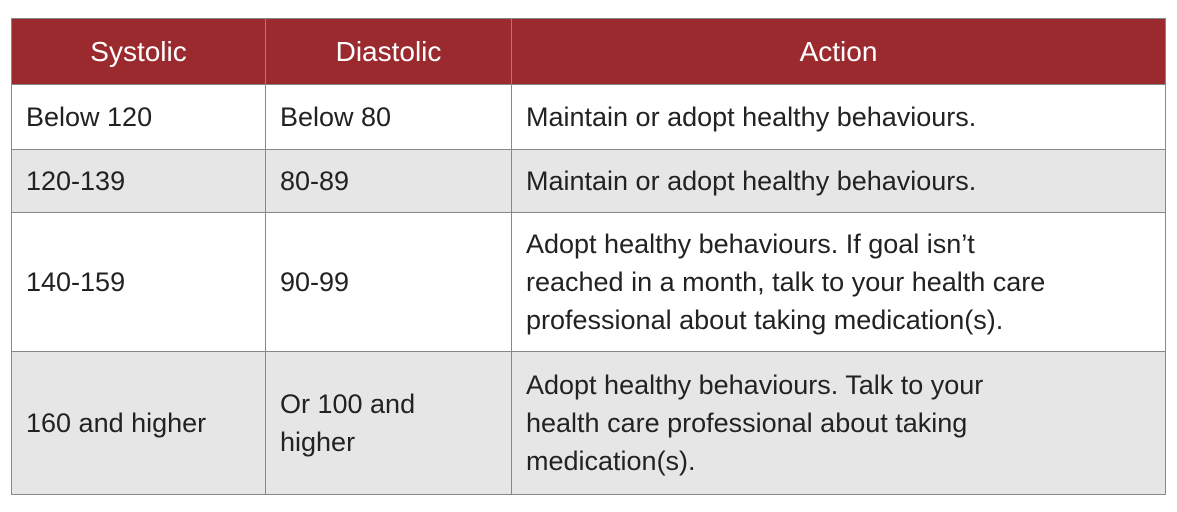  I want to click on table-cell: 90-99, so click(388, 282).